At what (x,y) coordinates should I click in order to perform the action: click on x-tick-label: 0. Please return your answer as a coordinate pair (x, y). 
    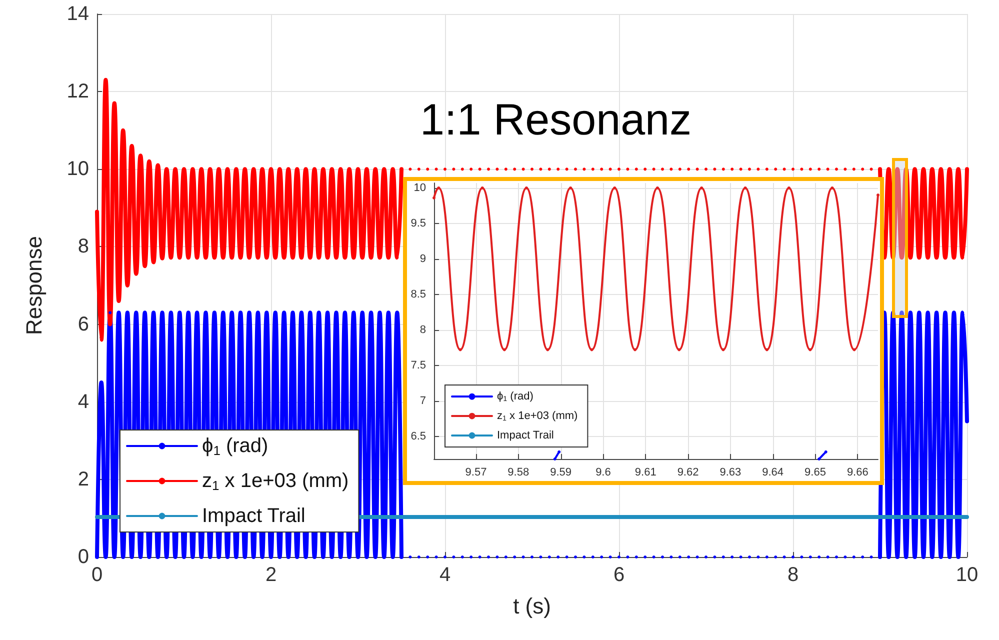
    Looking at the image, I should click on (97, 575).